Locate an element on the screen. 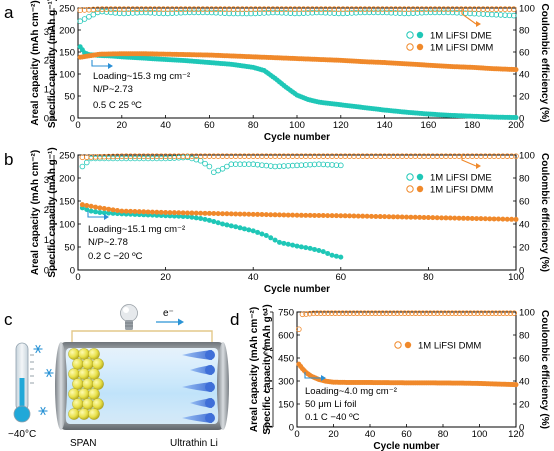 The image size is (554, 451). ce-tick-label: 60 is located at coordinates (524, 201).